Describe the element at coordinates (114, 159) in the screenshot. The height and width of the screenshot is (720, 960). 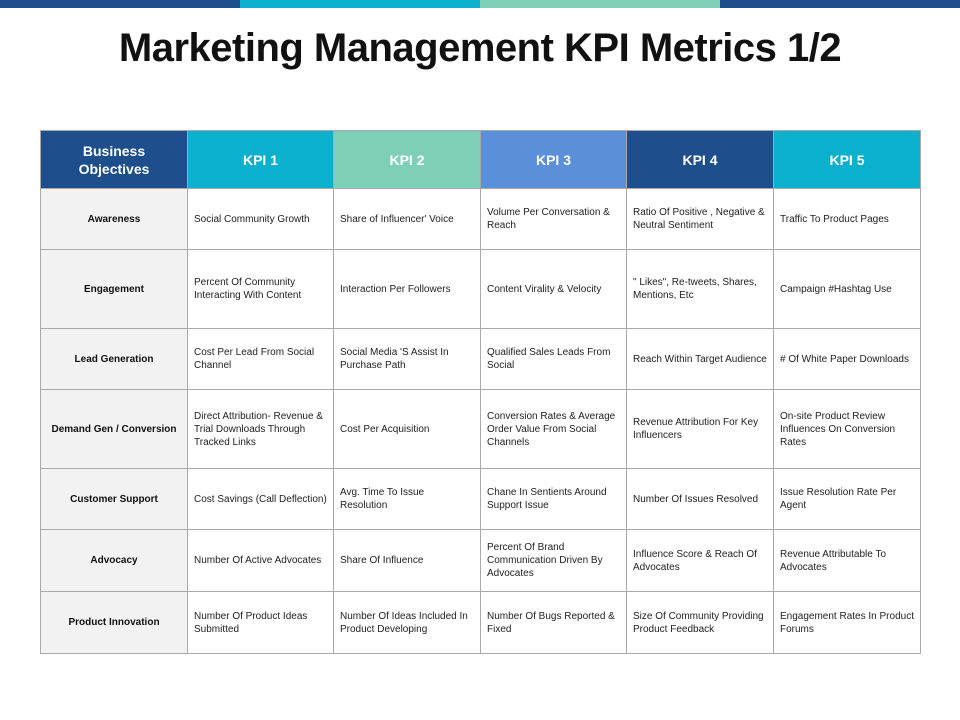
I see `header-business-objectives: Business Objectives` at that location.